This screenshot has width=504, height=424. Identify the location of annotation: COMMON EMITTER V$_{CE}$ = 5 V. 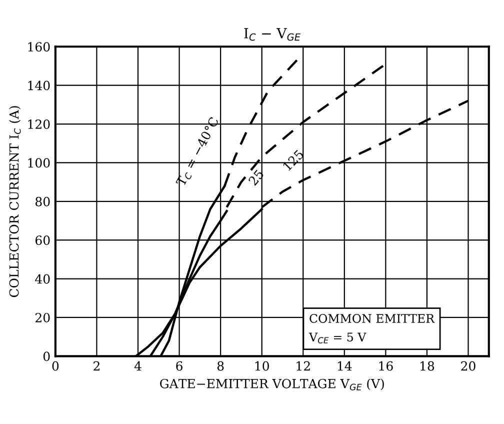
(371, 329).